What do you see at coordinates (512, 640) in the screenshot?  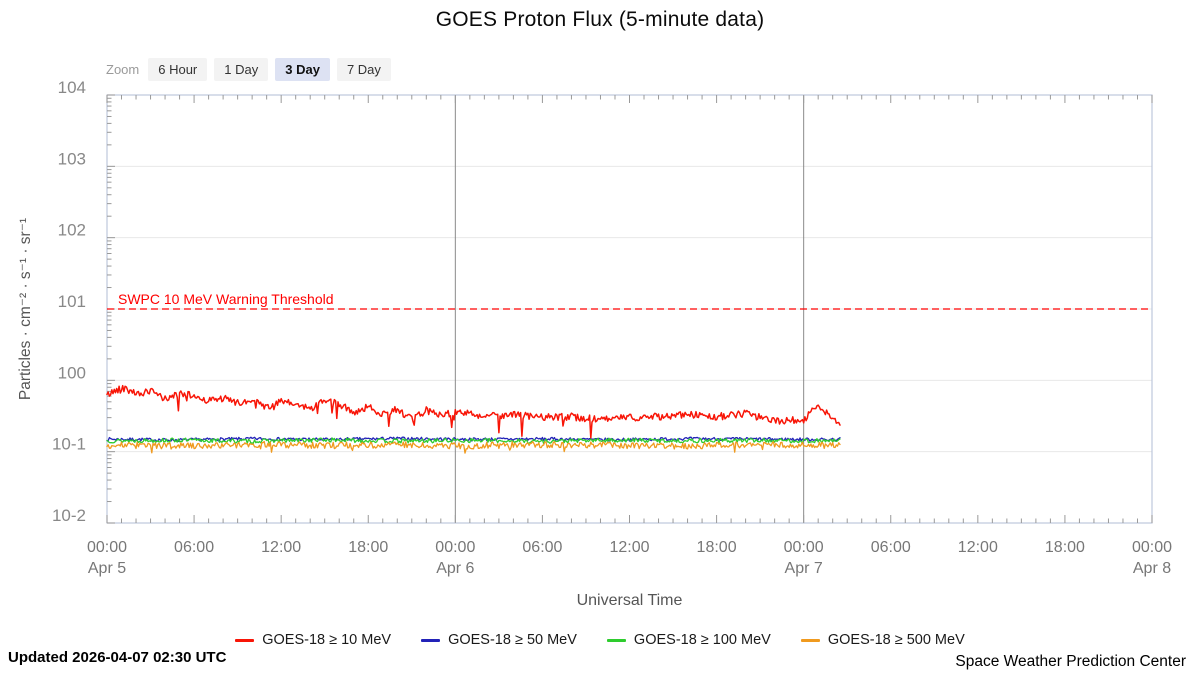 I see `legend-label: GOES-18 ≥ 50 MeV` at bounding box center [512, 640].